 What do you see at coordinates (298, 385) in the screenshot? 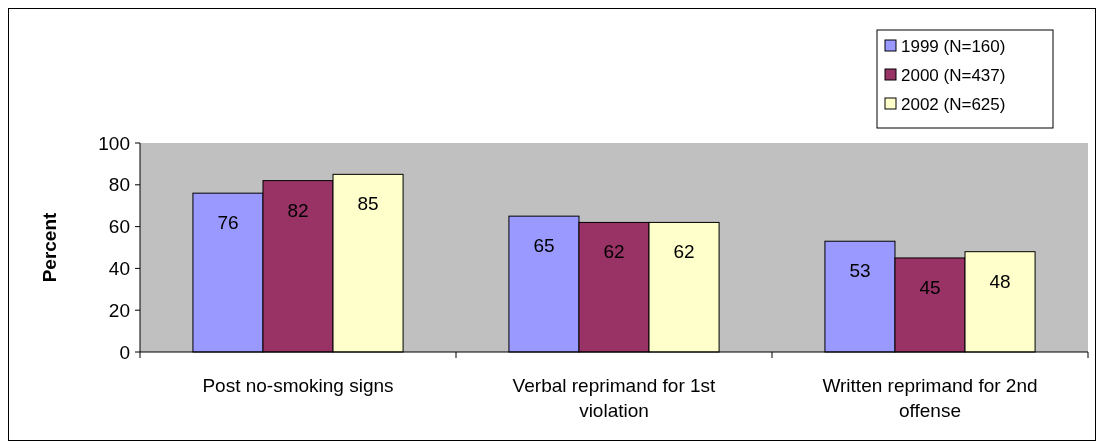
I see `x-tick-label: Post no-smoking signs` at bounding box center [298, 385].